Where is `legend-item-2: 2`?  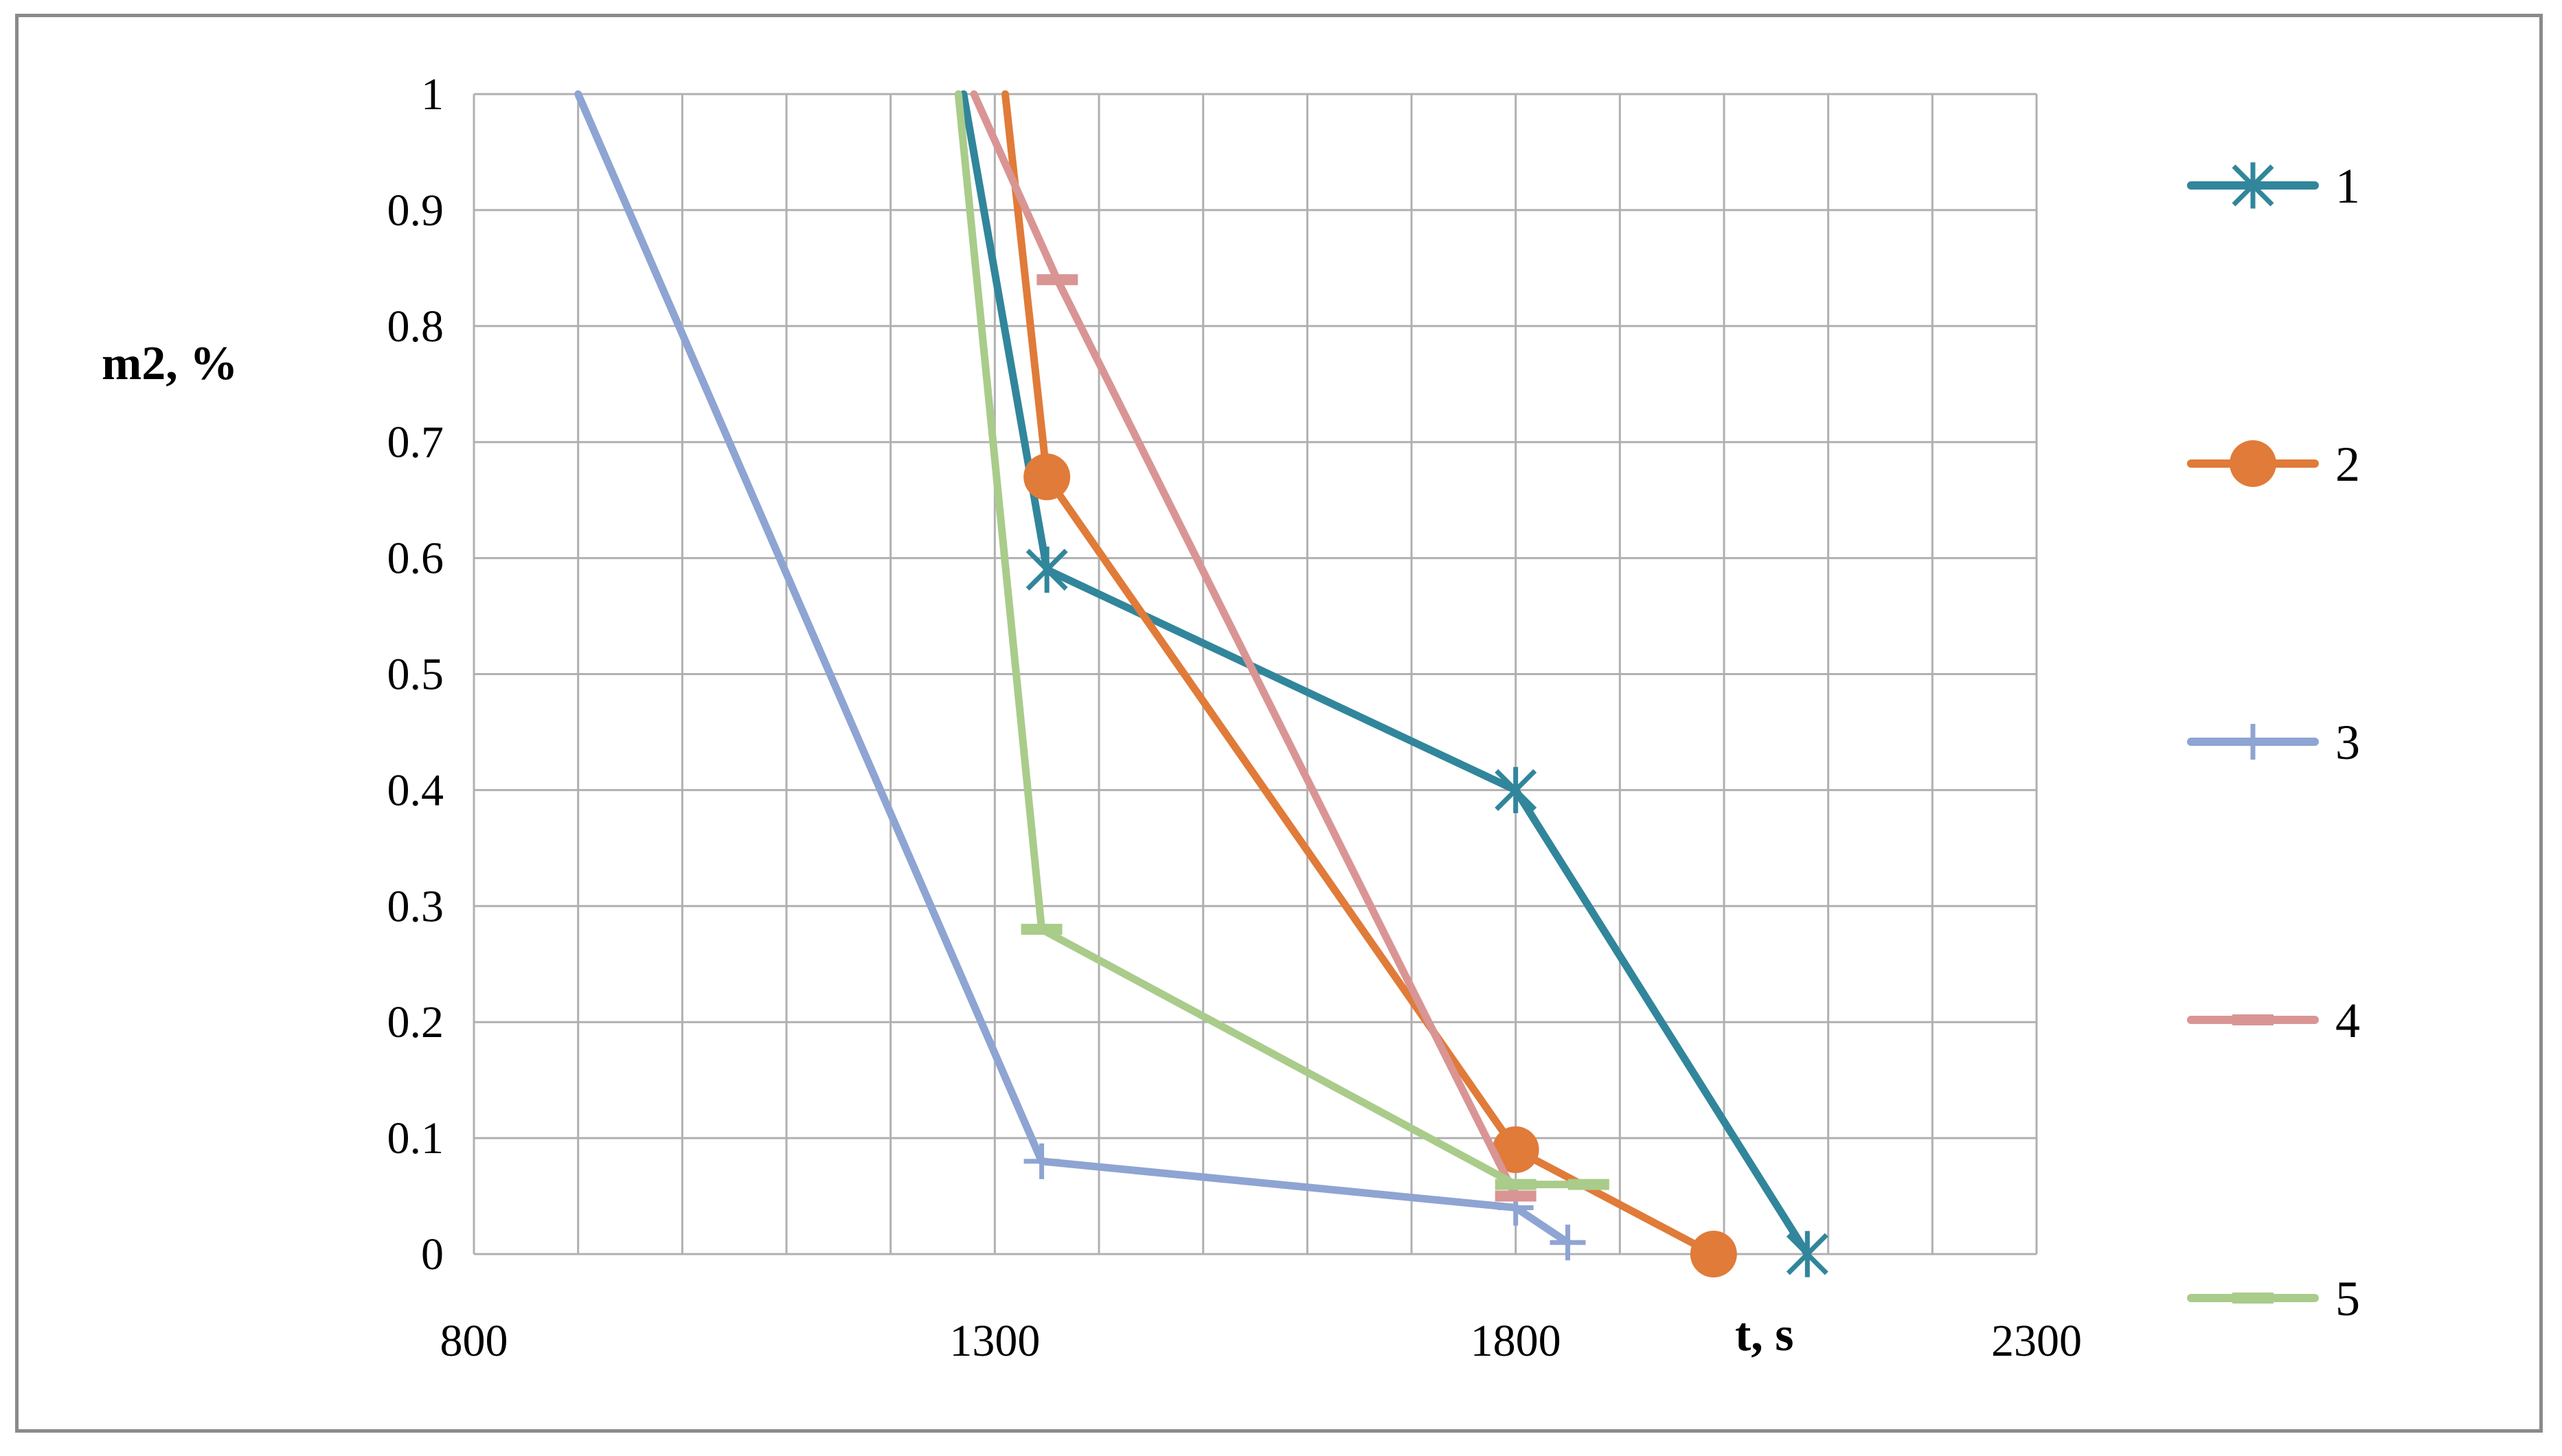 legend-item-2: 2 is located at coordinates (2273, 464).